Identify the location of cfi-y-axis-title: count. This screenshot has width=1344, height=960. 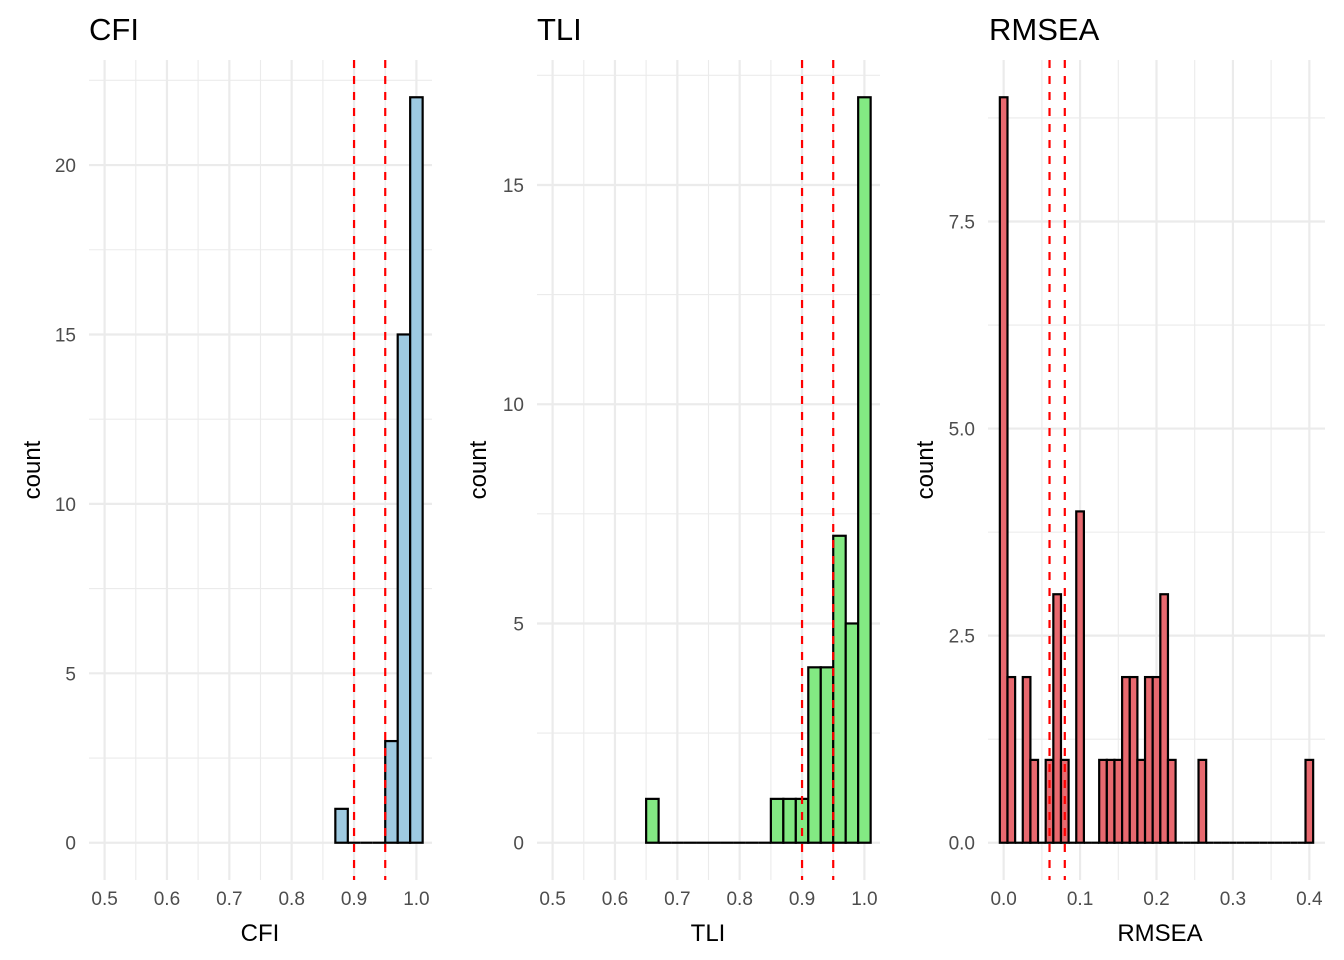
(32, 469).